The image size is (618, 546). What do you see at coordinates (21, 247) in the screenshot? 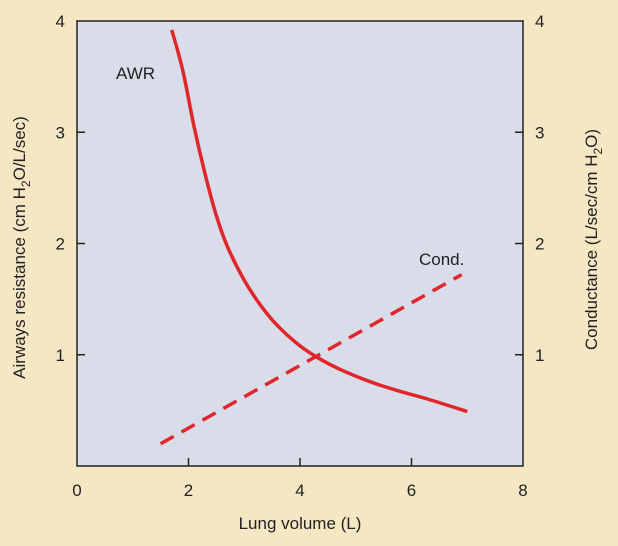
I see `y-axis-title-left: Airways resistance (cm H2O/L/sec)` at bounding box center [21, 247].